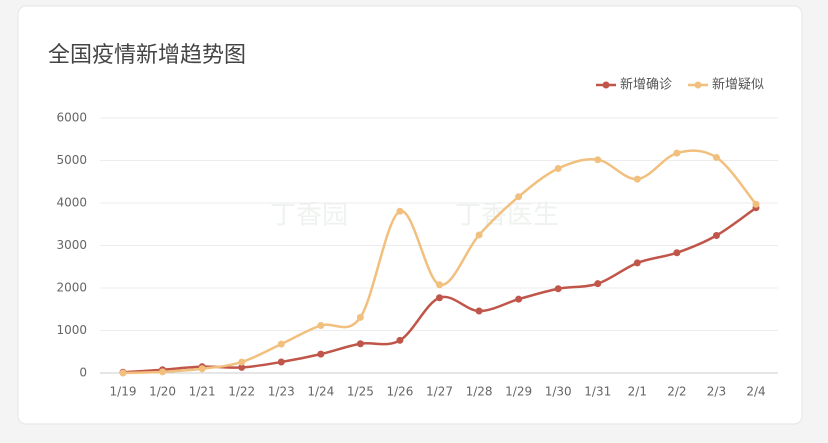 Image resolution: width=828 pixels, height=443 pixels. Describe the element at coordinates (716, 392) in the screenshot. I see `x-tick-label: 2/3` at that location.